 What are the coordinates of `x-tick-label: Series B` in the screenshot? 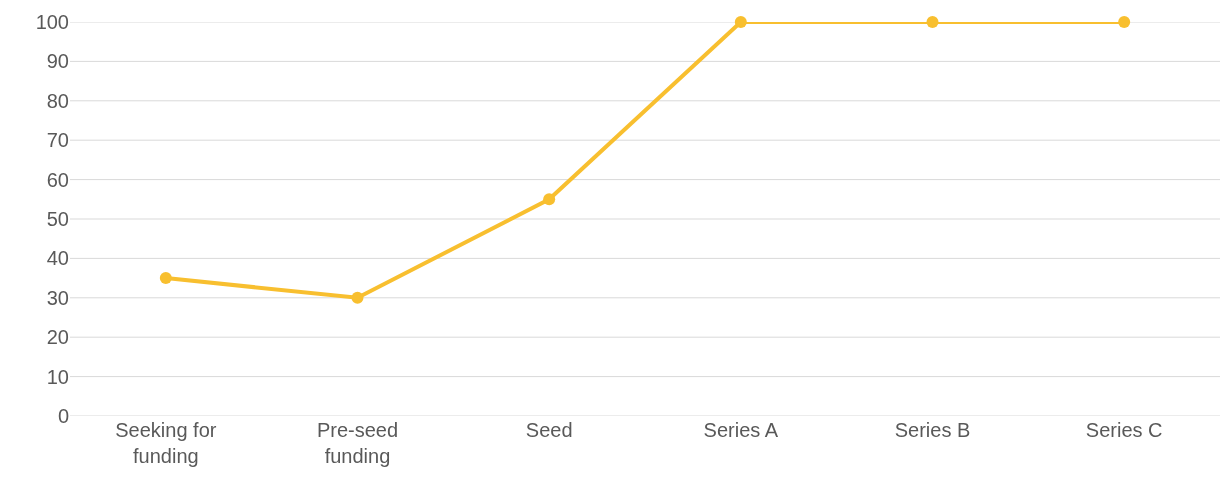 It's located at (932, 430).